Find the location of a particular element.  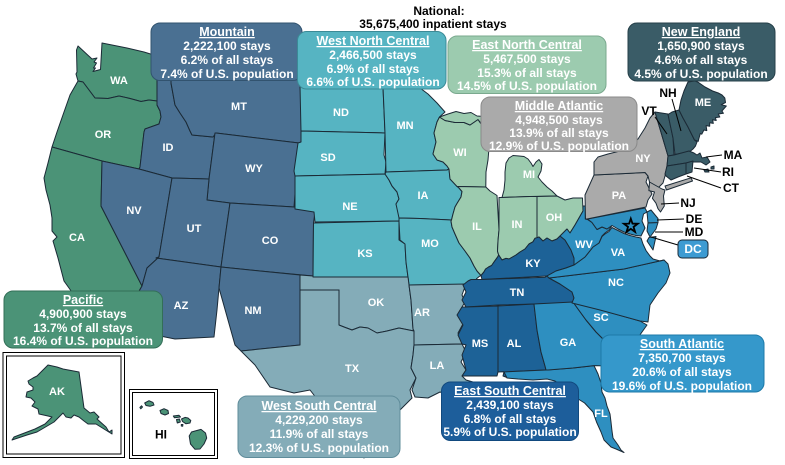

svg-text: MN is located at coordinates (404, 126).